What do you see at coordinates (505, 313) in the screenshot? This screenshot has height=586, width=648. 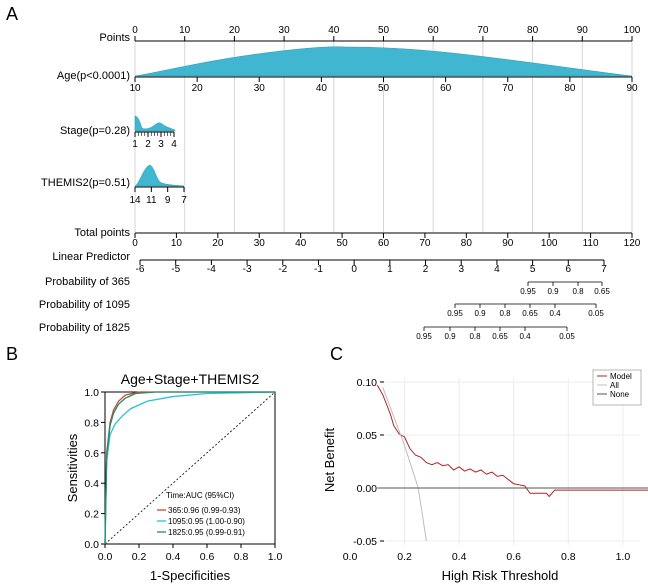 I see `prob-1095-tick-label: 0.8` at bounding box center [505, 313].